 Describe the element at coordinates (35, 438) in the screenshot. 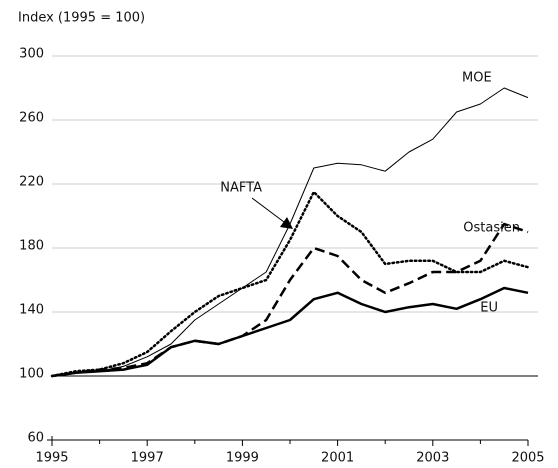

I see `y-tick-label: 60` at that location.